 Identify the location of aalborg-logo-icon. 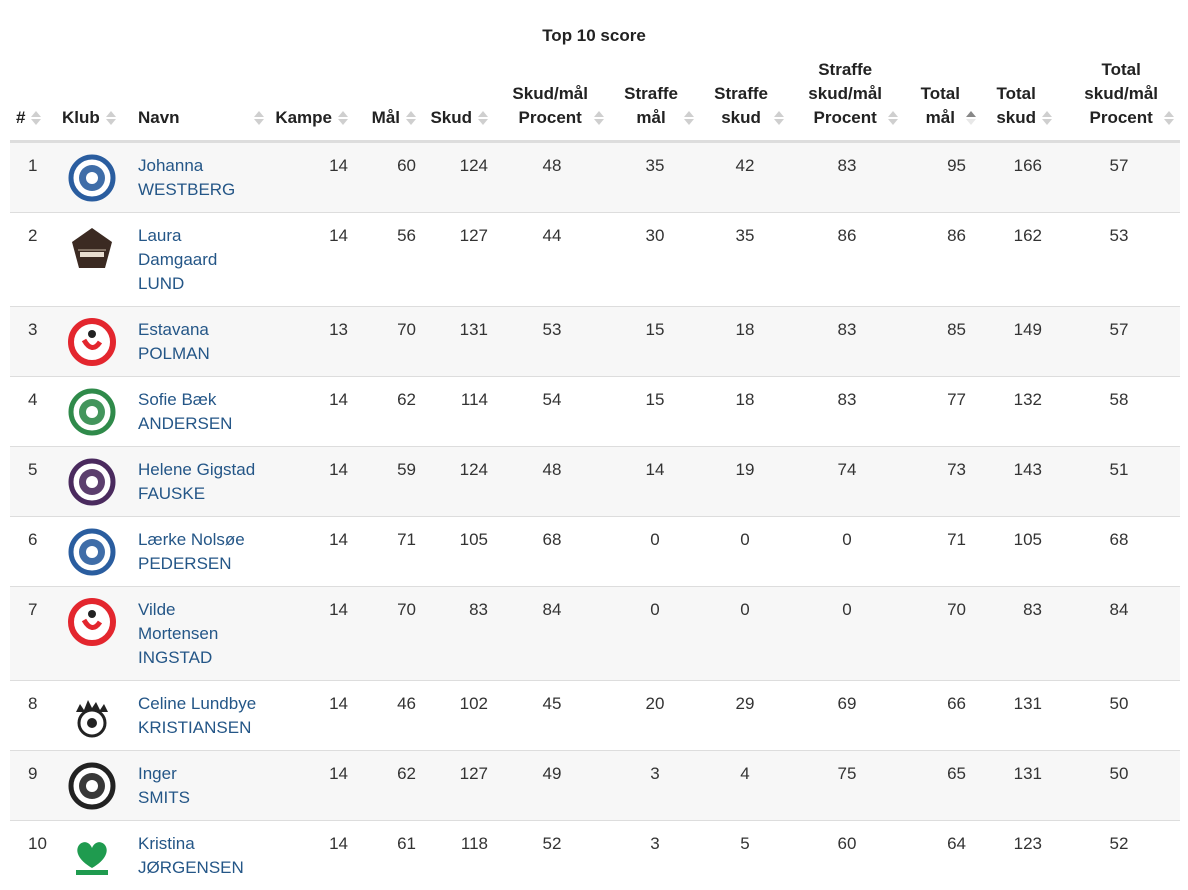
(92, 248).